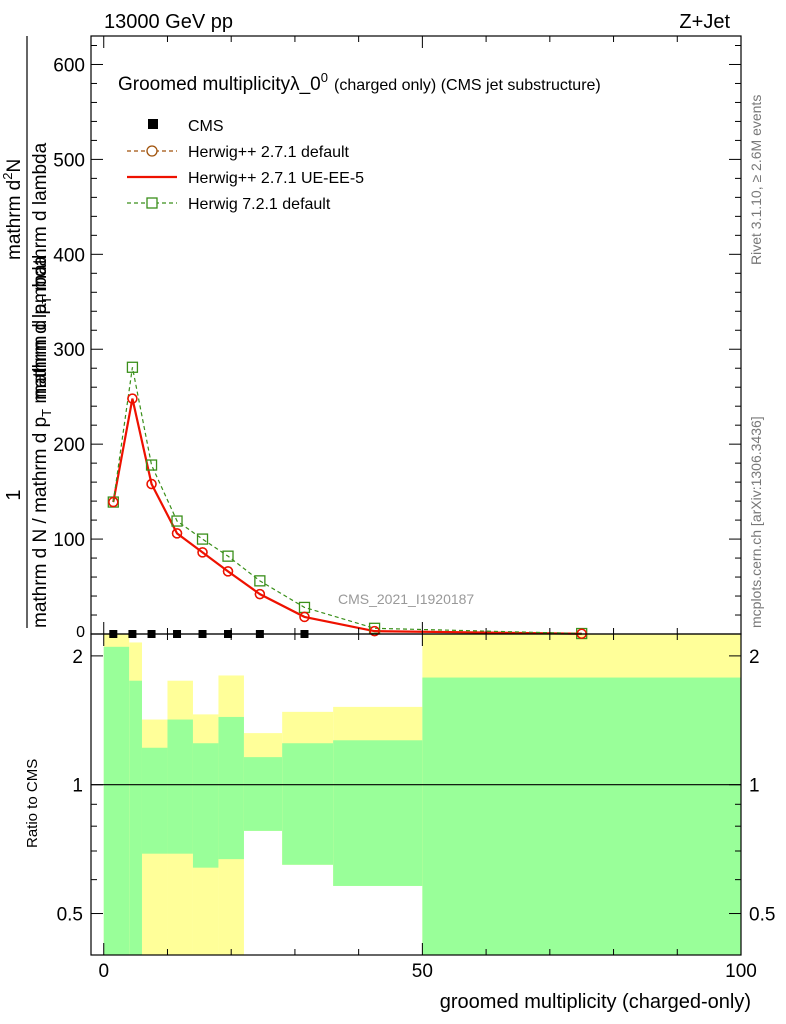  What do you see at coordinates (168, 22) in the screenshot?
I see `header-left: 13000 GeV pp` at bounding box center [168, 22].